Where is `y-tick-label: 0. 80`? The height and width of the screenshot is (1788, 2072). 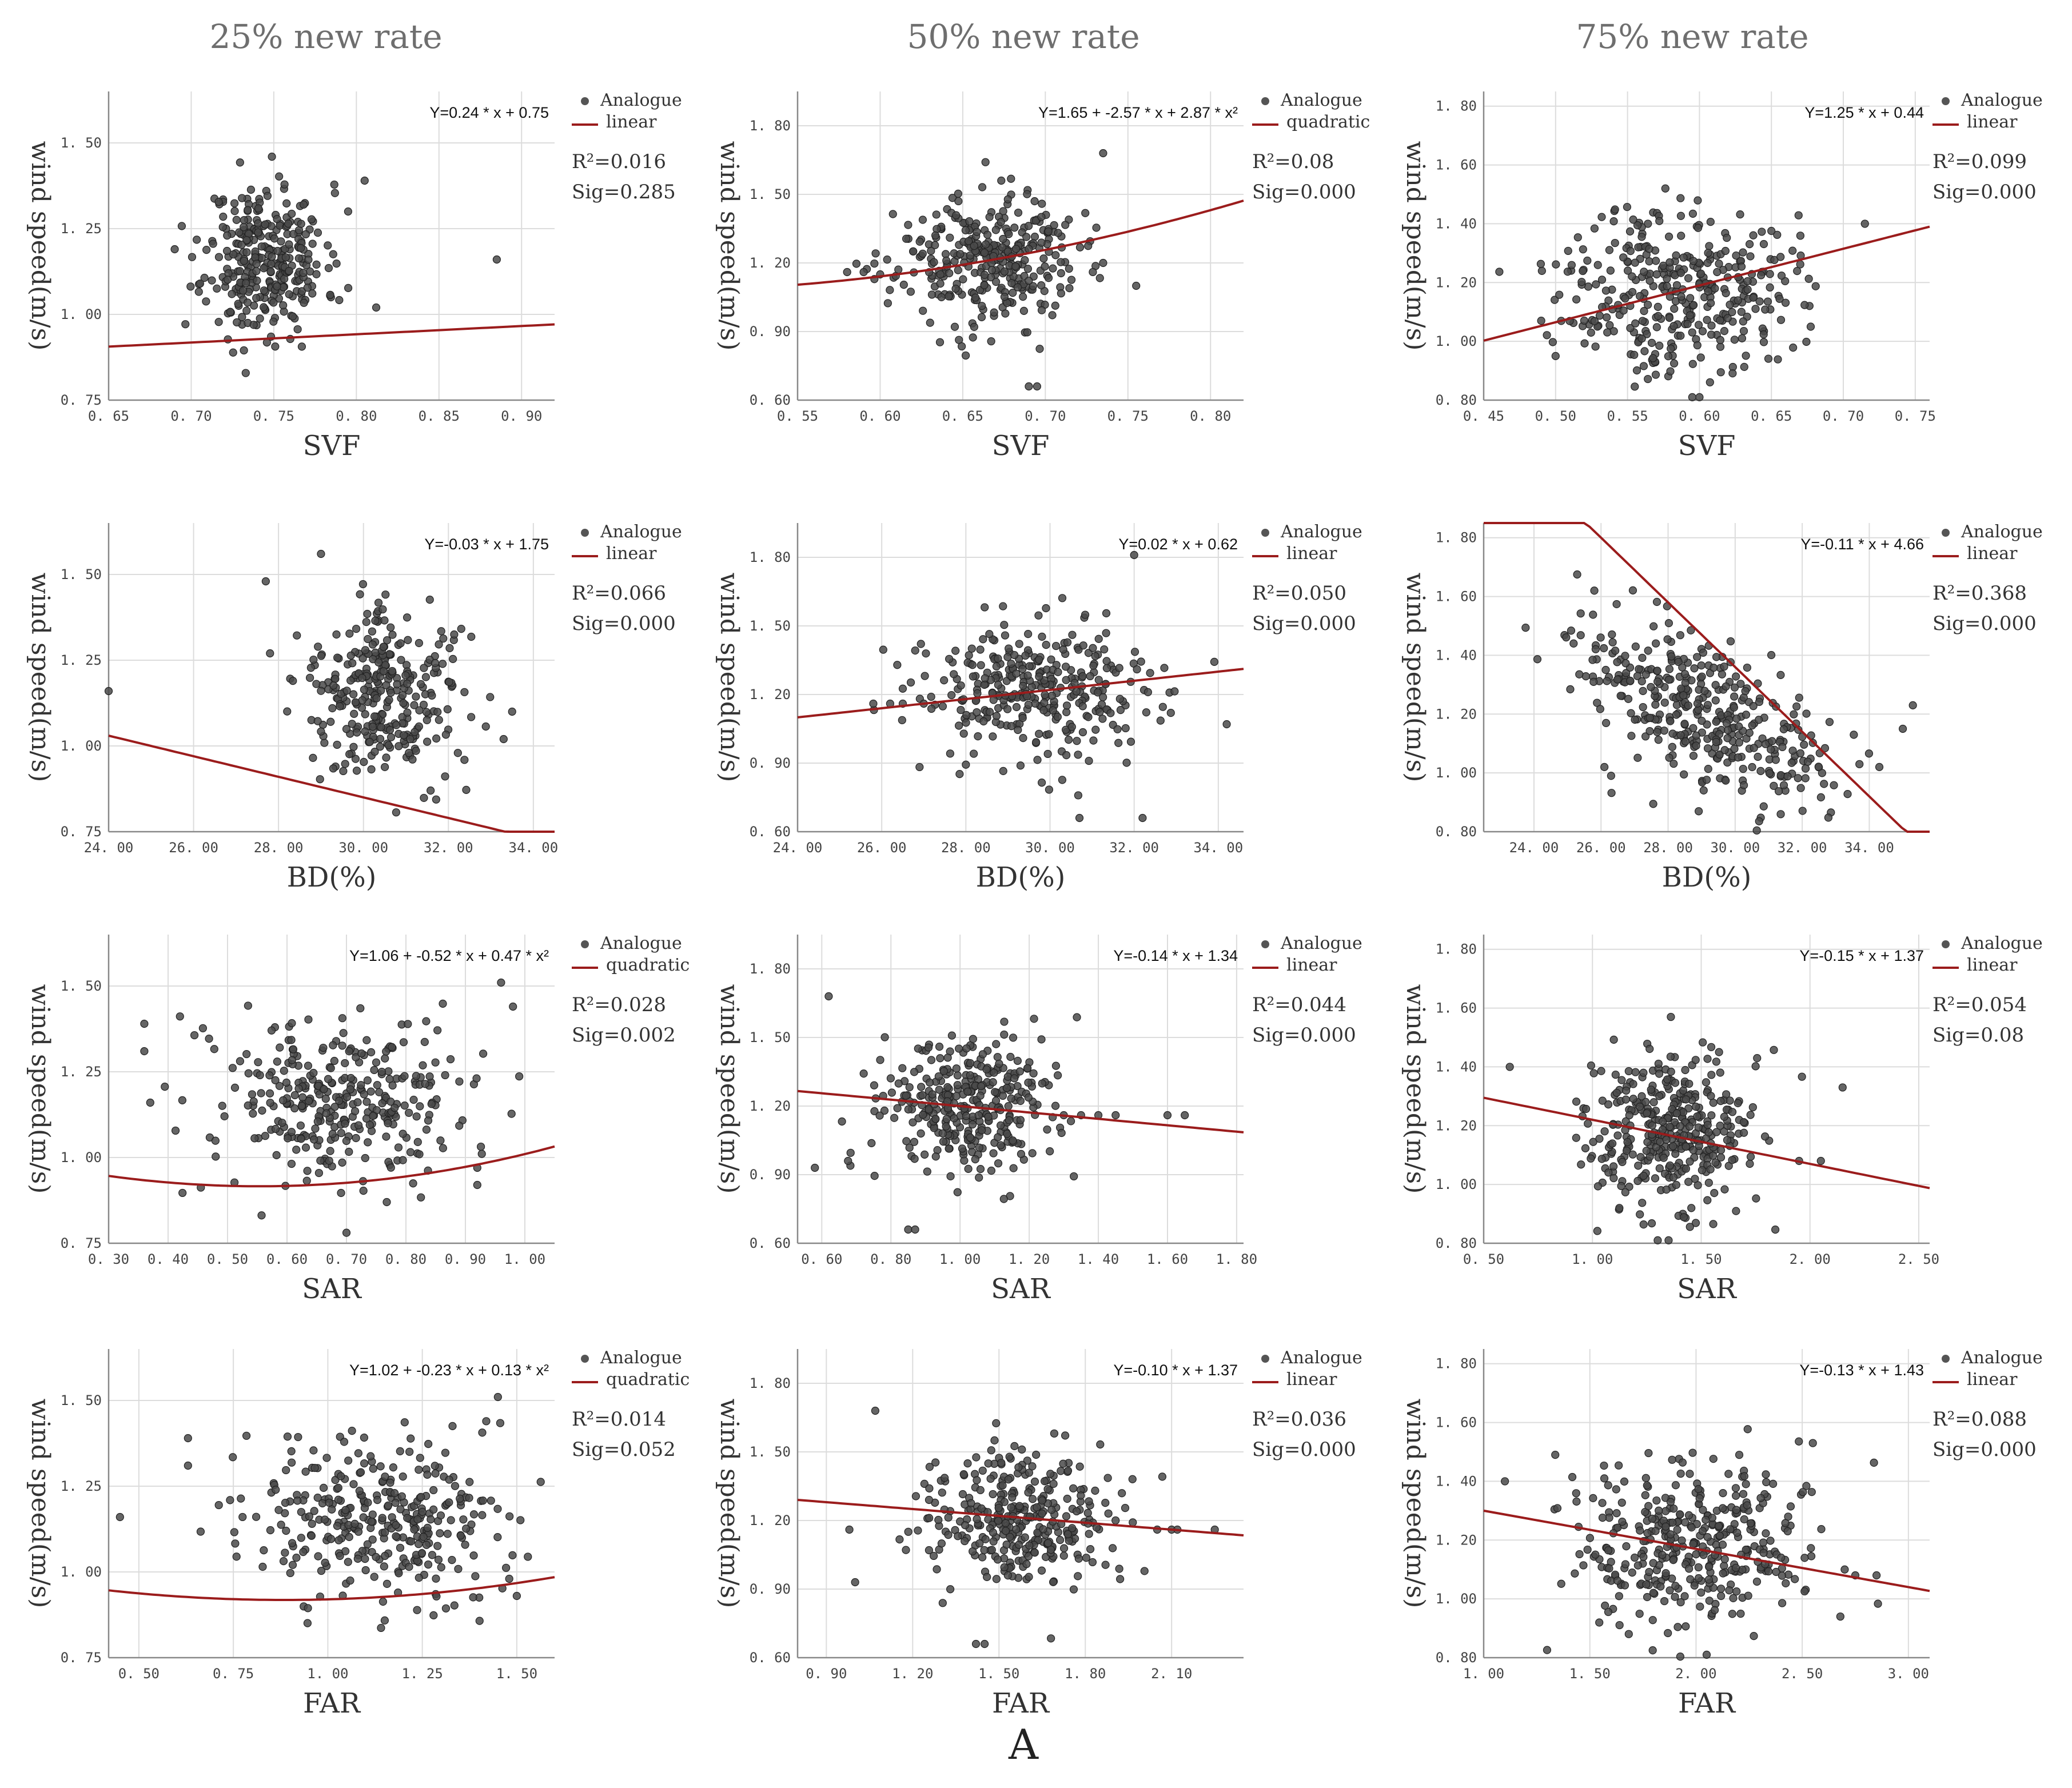 y-tick-label: 0. 80 is located at coordinates (1456, 1243).